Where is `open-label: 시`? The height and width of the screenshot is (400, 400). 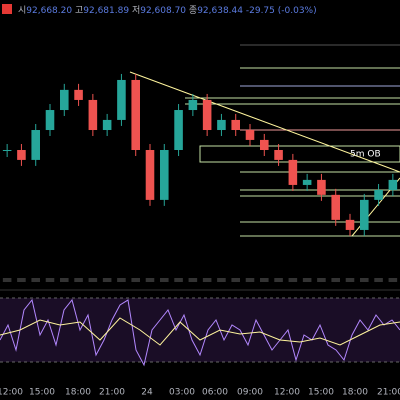 open-label: 시 is located at coordinates (22, 10).